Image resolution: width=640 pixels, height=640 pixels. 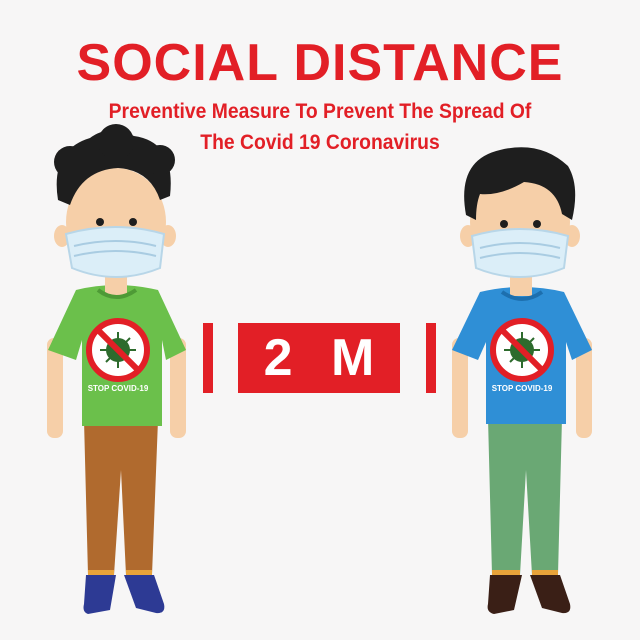 What do you see at coordinates (431, 358) in the screenshot?
I see `distance-bar-right` at bounding box center [431, 358].